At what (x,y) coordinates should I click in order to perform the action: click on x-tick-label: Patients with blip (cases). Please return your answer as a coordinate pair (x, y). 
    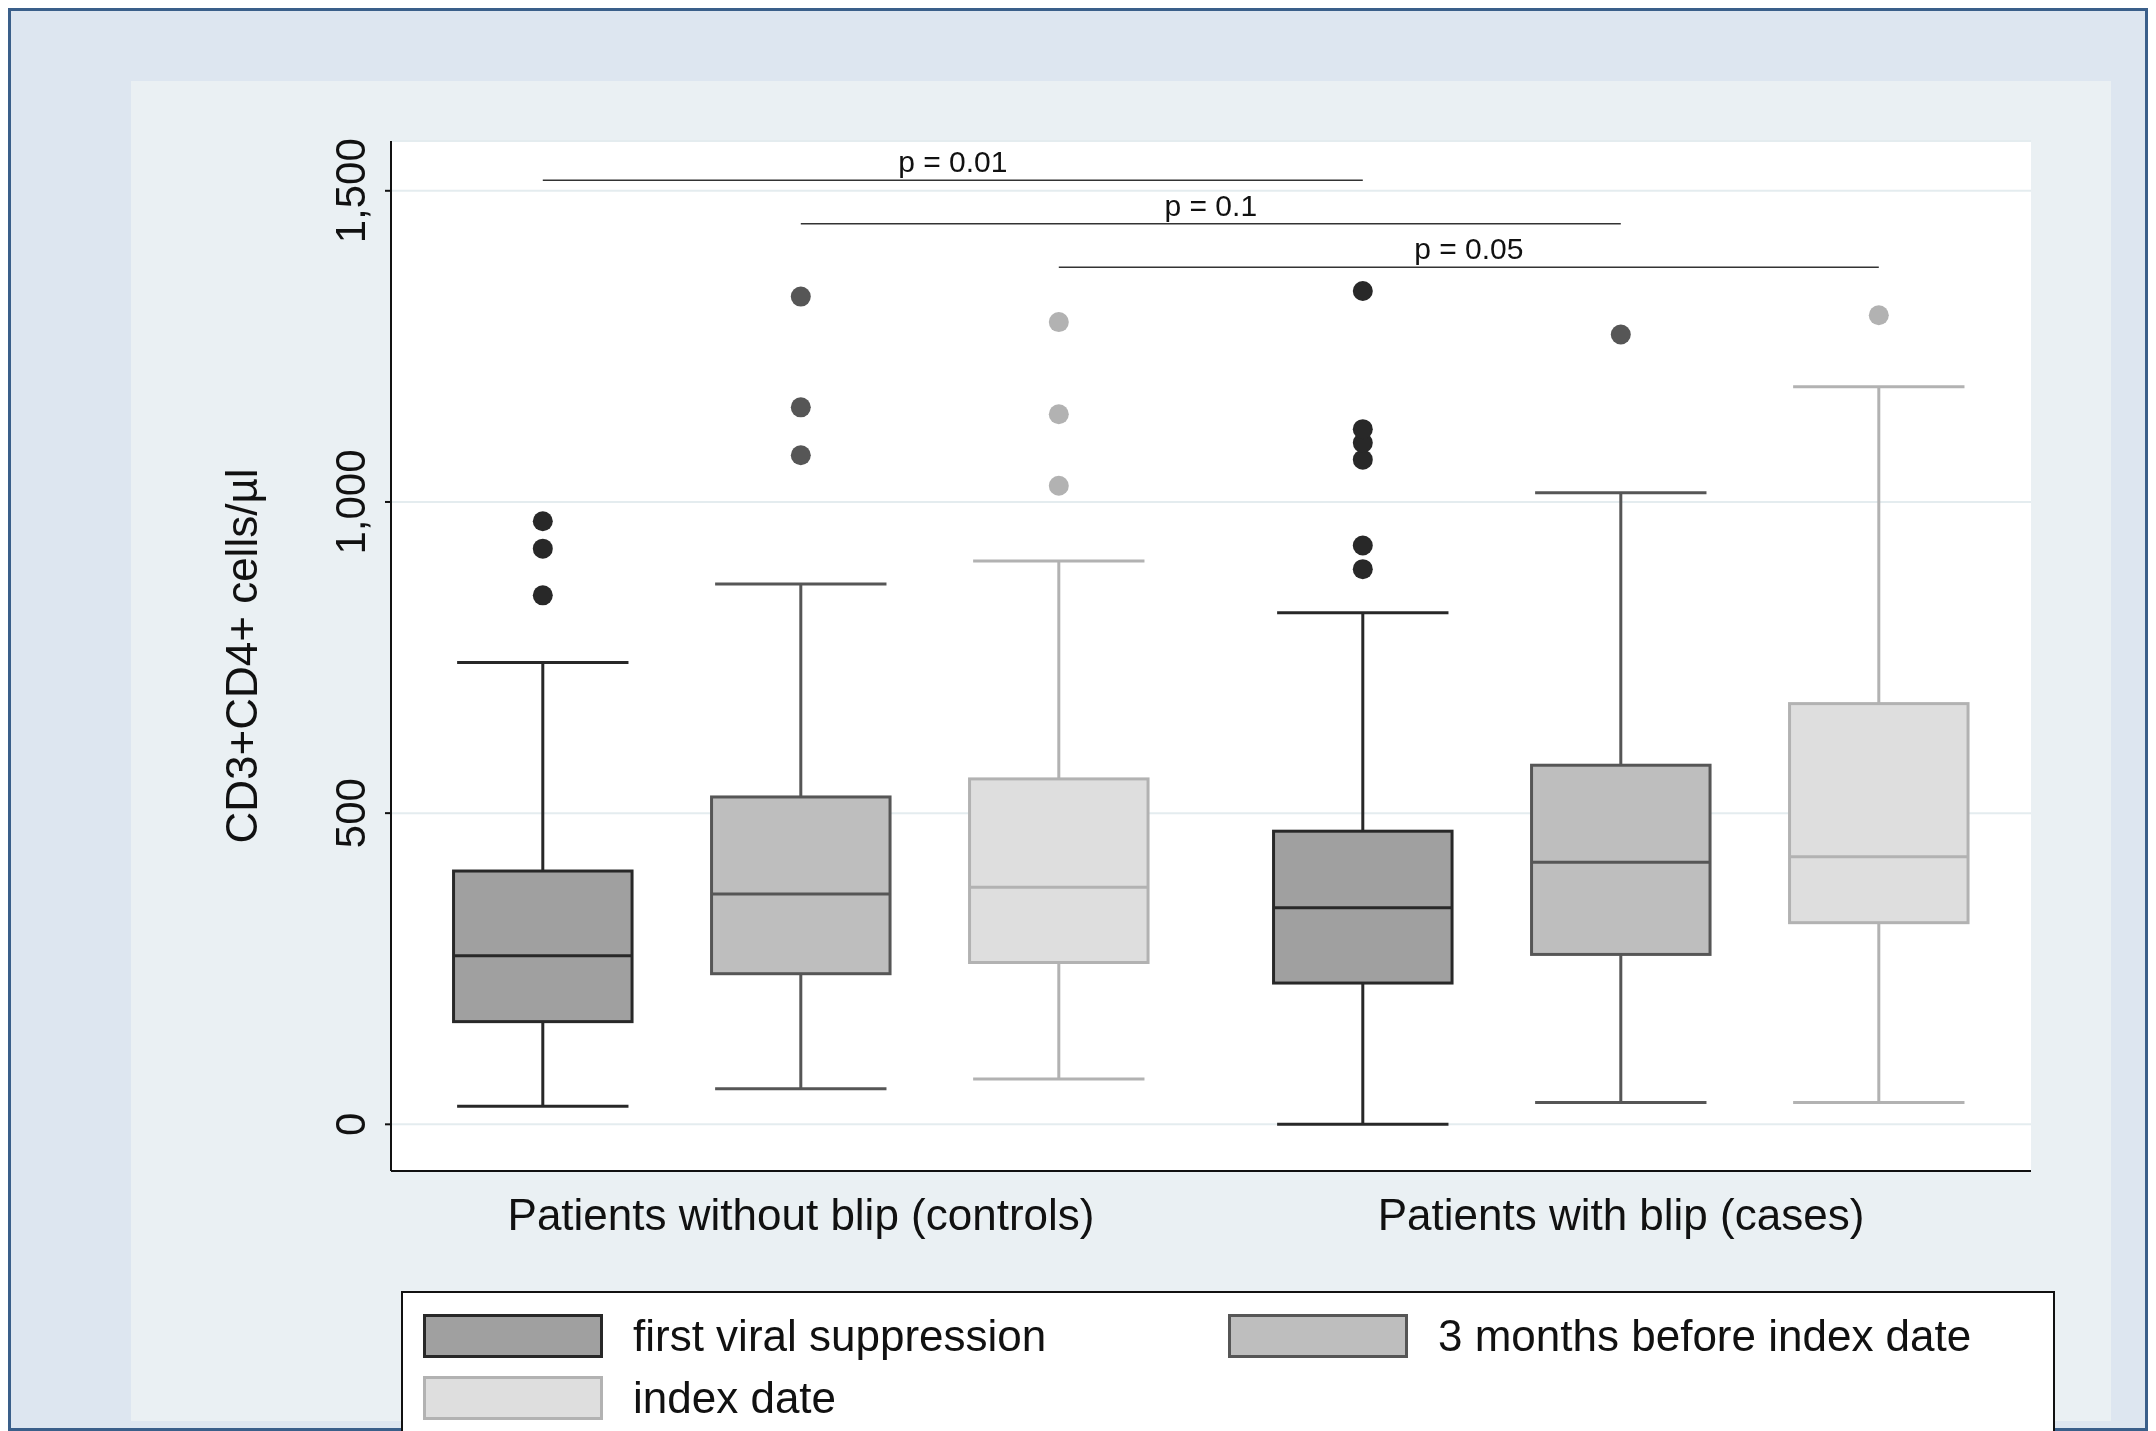
    Looking at the image, I should click on (1621, 1215).